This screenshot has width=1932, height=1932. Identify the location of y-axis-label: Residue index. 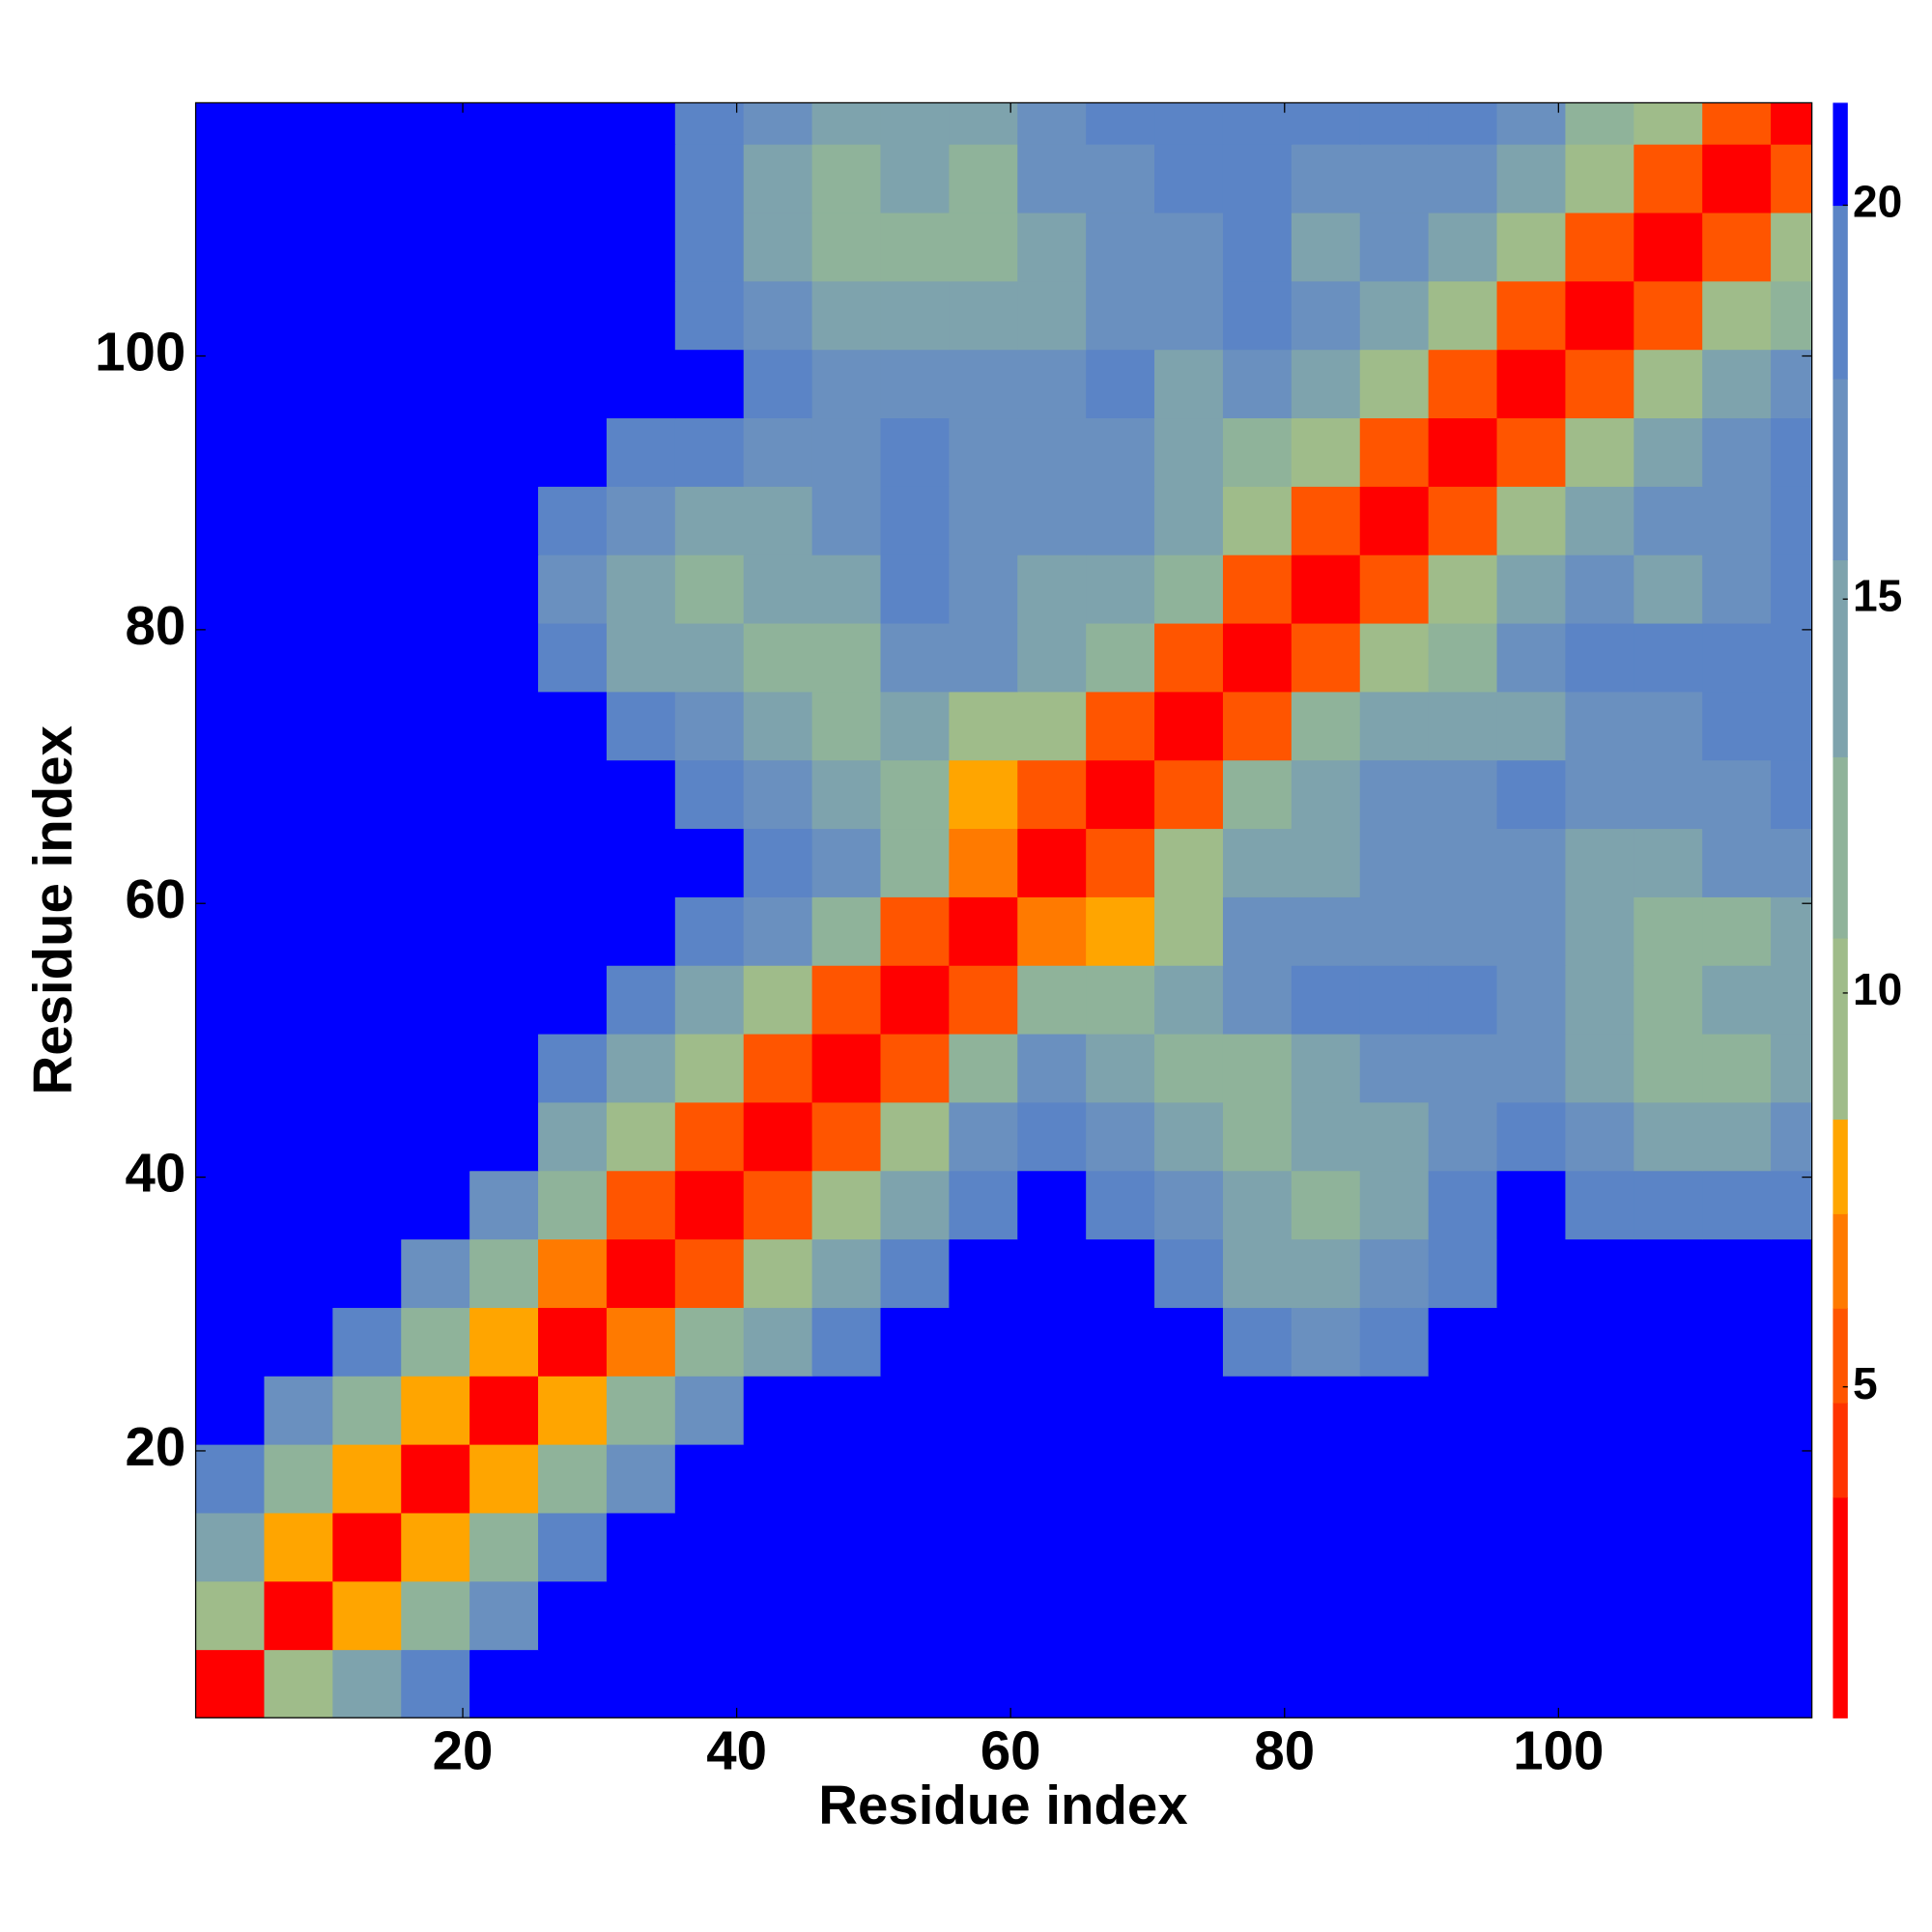
(52, 909).